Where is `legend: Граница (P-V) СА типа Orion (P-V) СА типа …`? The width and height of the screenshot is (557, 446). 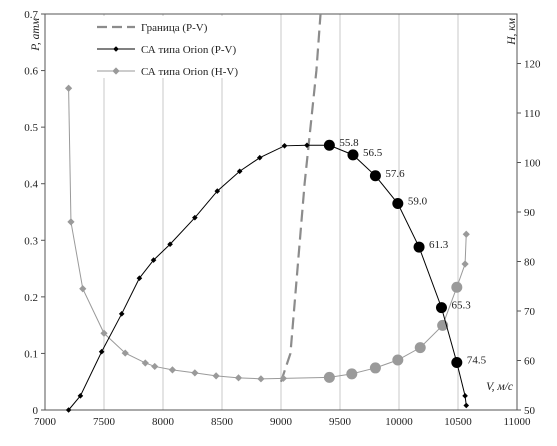 legend: Граница (P-V) СА типа Orion (P-V) СА типа … is located at coordinates (181, 47).